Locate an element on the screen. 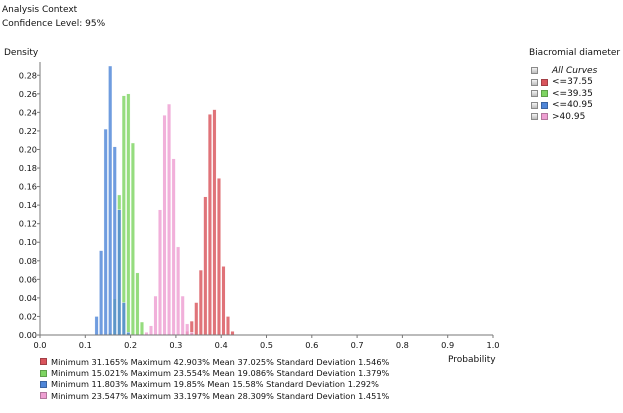  legend-label: <=40.95 is located at coordinates (572, 105).